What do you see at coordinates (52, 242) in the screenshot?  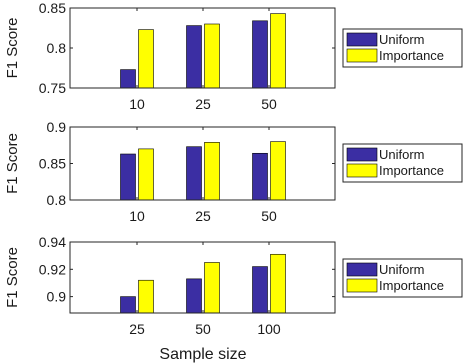 I see `y-tick-label: 0.94` at bounding box center [52, 242].